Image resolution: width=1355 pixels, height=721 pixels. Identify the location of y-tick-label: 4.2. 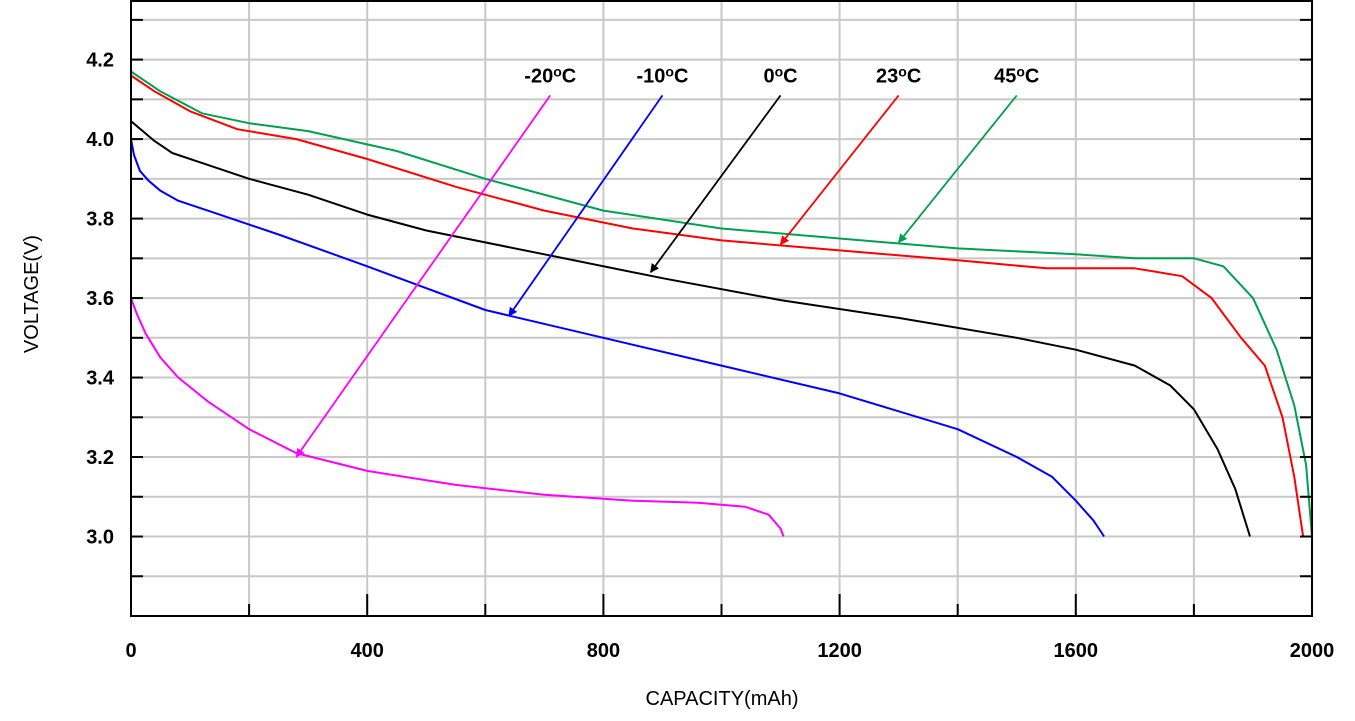
(100, 61).